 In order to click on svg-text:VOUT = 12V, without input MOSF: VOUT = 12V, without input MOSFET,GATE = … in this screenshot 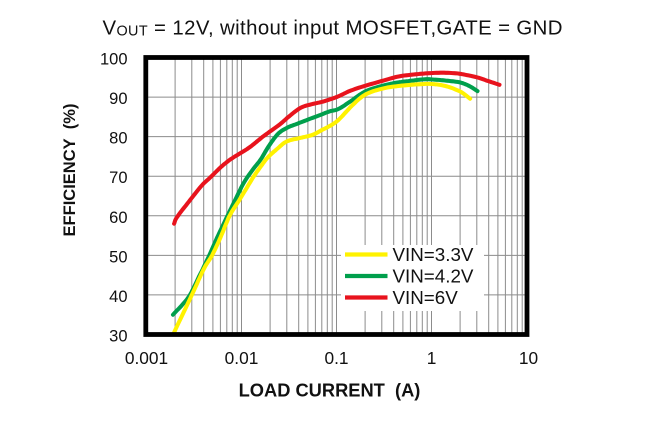, I will do `click(333, 29)`.